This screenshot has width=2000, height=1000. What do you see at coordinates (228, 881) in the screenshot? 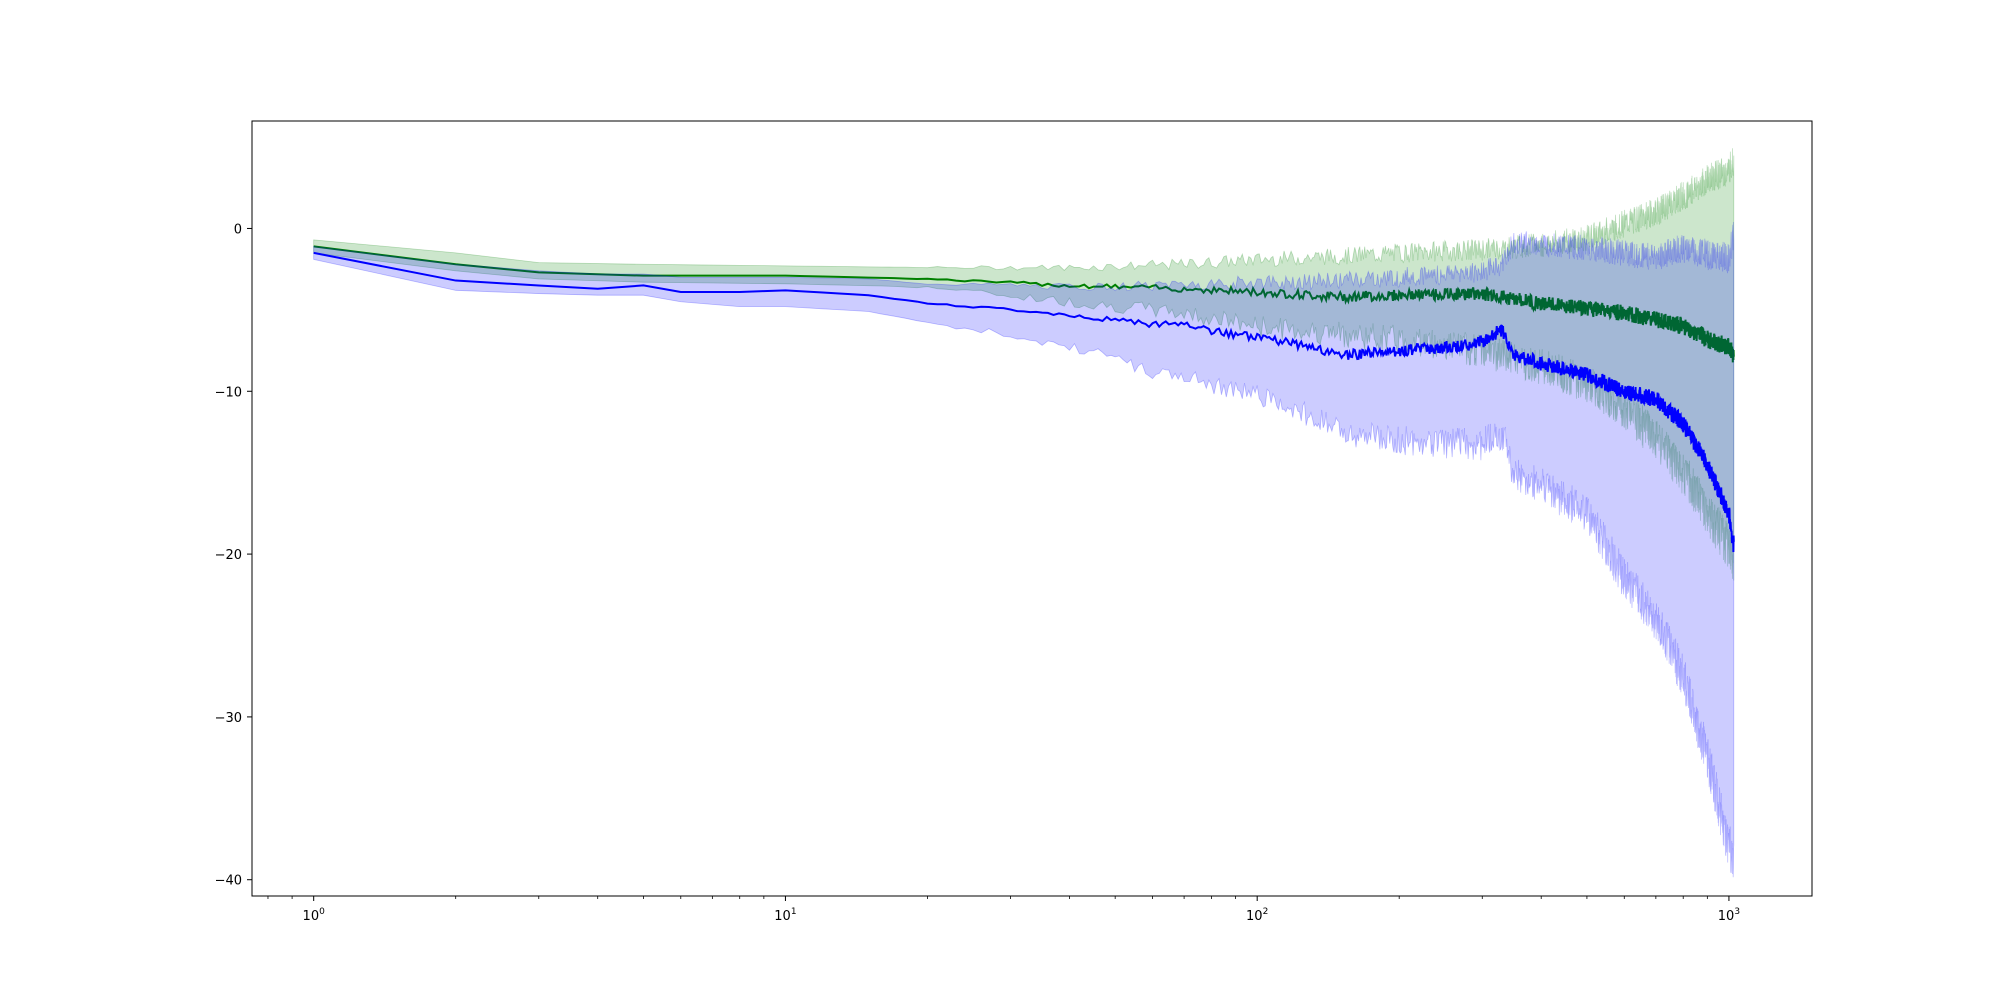
I see `y-tick-label: −40` at bounding box center [228, 881].